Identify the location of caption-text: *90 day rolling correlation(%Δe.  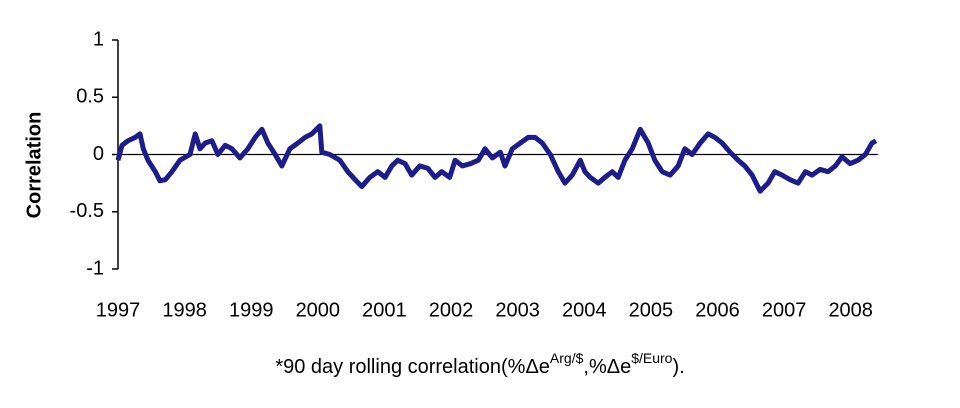
(412, 367).